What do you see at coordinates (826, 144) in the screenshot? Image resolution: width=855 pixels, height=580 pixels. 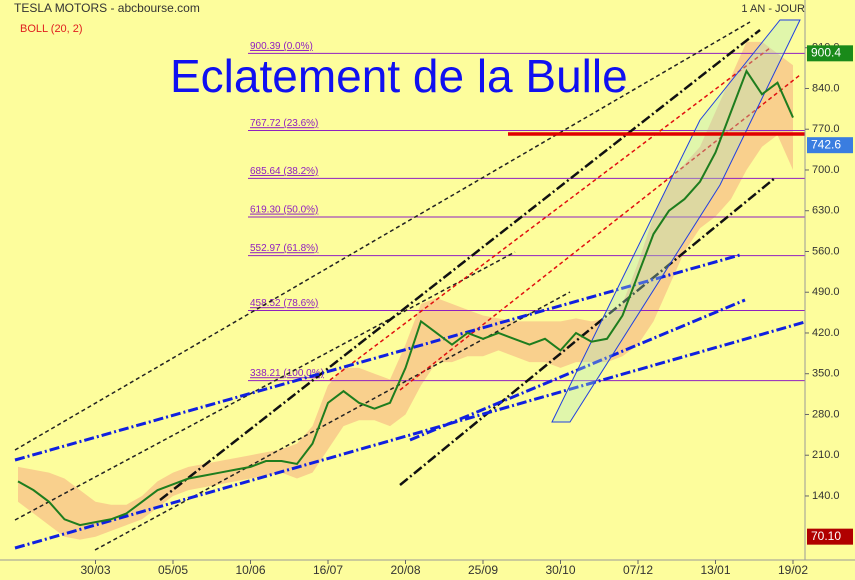 I see `price-tag-label: 742.6` at bounding box center [826, 144].